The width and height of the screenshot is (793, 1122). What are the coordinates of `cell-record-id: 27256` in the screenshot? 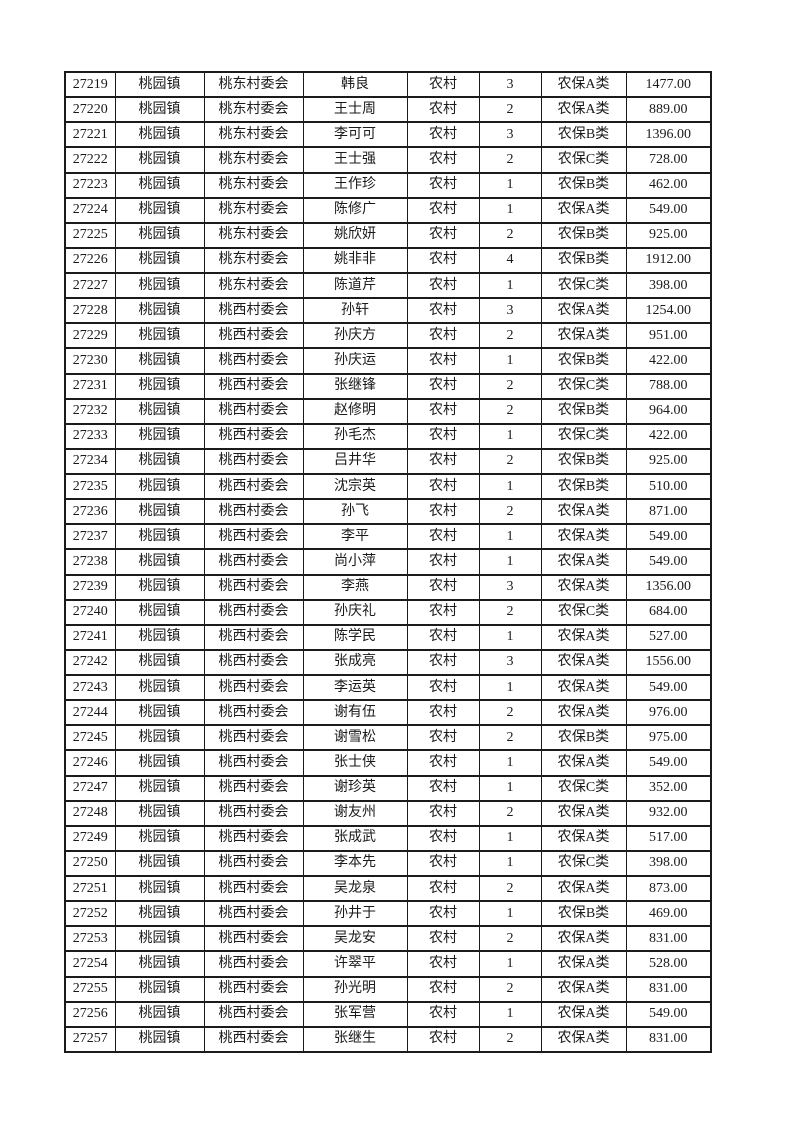 It's located at (90, 1014).